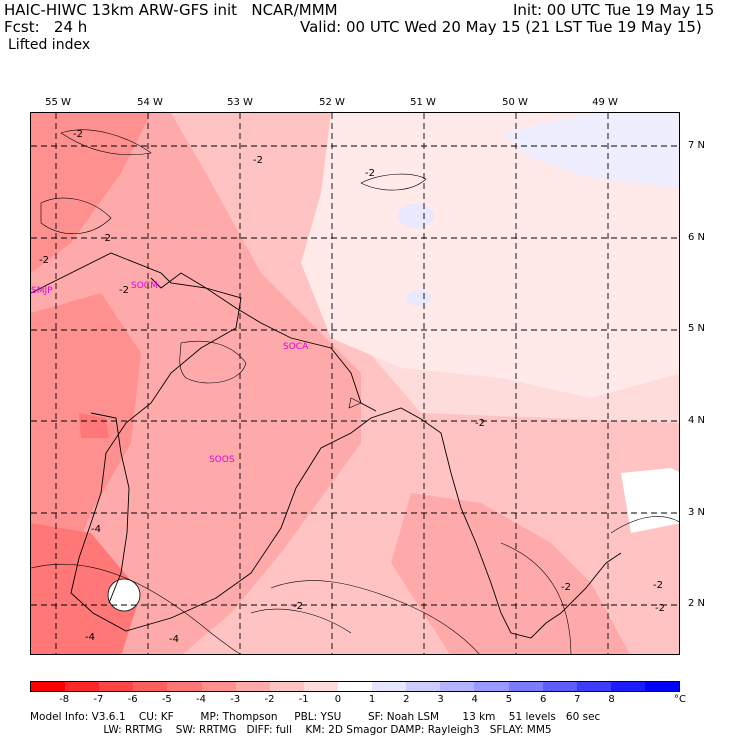  Describe the element at coordinates (515, 102) in the screenshot. I see `lon-label-50w: 50 W` at that location.